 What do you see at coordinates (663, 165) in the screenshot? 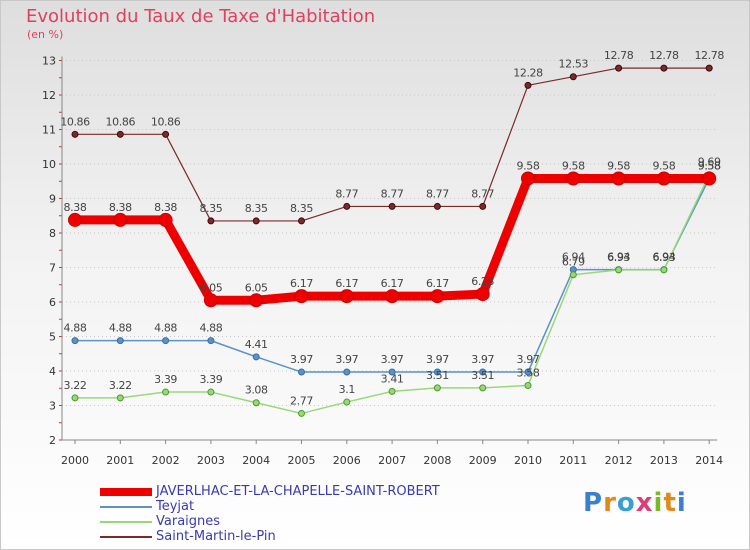
I see `data-label-s0-2013: 9.58` at bounding box center [663, 165].